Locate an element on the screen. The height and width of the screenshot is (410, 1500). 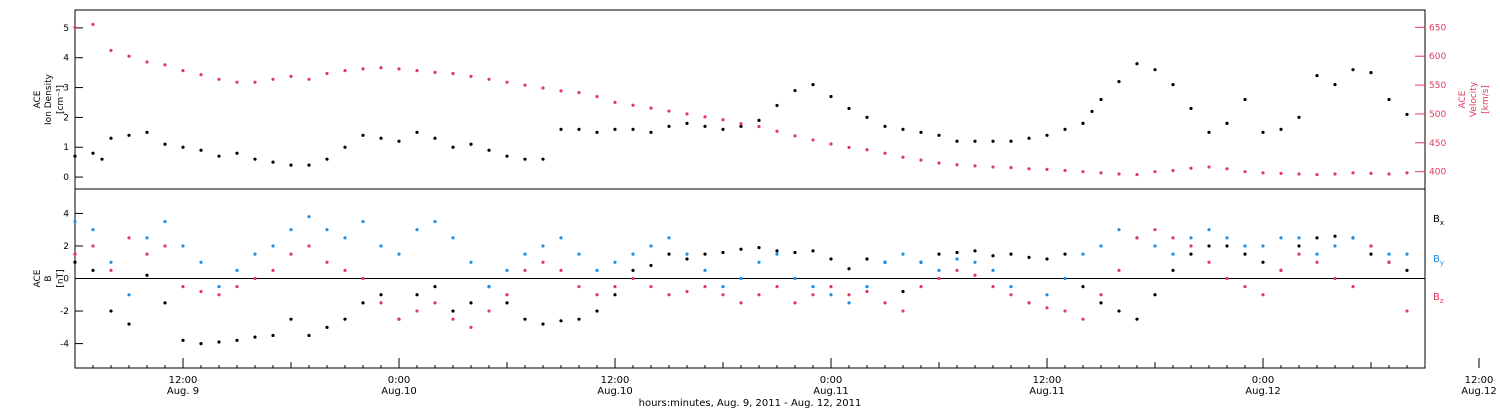
density-tick-label: 4 is located at coordinates (66, 59).